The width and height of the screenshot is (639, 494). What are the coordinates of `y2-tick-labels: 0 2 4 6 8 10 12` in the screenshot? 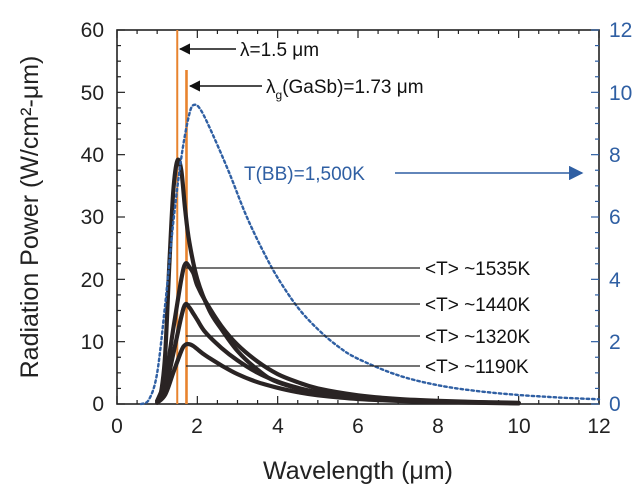 It's located at (620, 217).